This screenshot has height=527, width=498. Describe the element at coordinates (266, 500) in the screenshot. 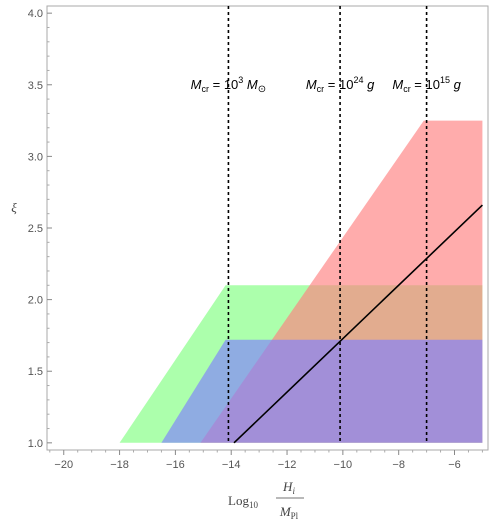

I see `x-axis-label: Log10 Hi MPl` at that location.